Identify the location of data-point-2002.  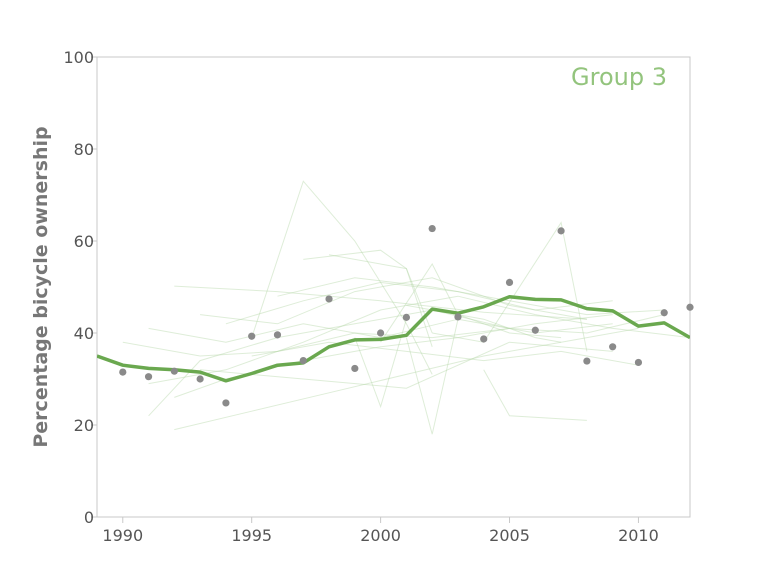
(432, 228).